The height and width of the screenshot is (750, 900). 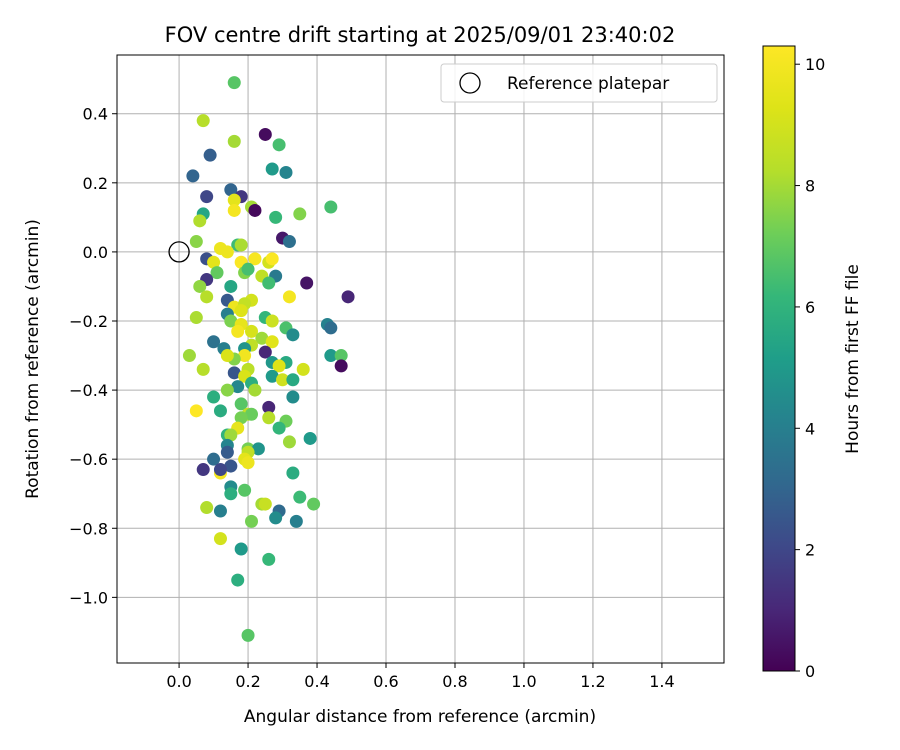 I want to click on x-tick-label: 1.4, so click(x=661, y=681).